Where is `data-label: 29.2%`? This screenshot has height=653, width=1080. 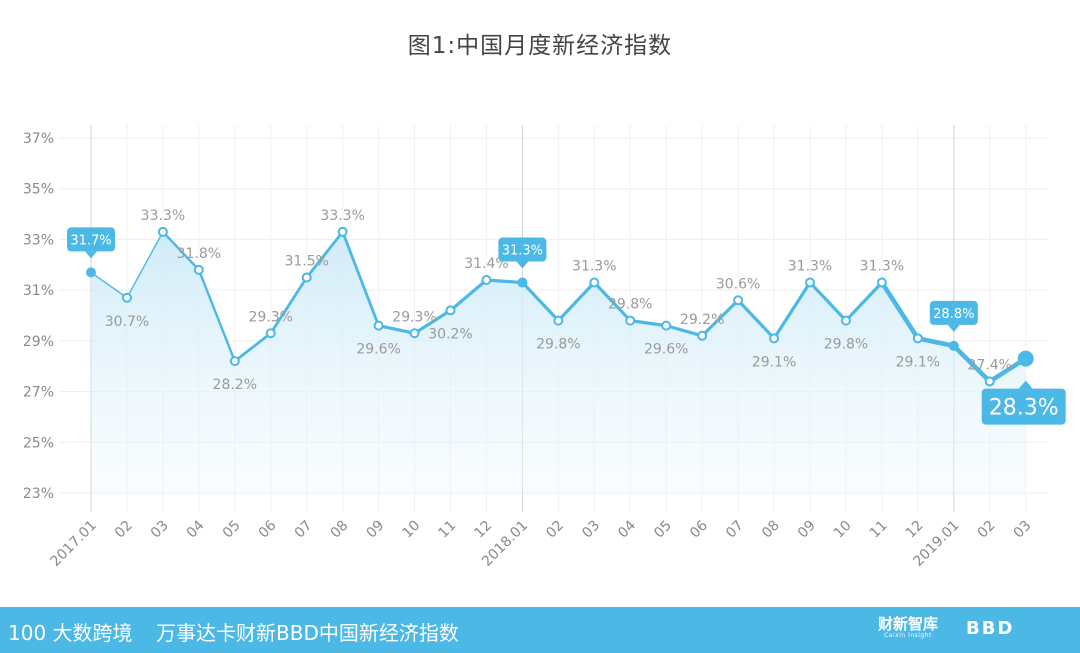
data-label: 29.2% is located at coordinates (702, 320).